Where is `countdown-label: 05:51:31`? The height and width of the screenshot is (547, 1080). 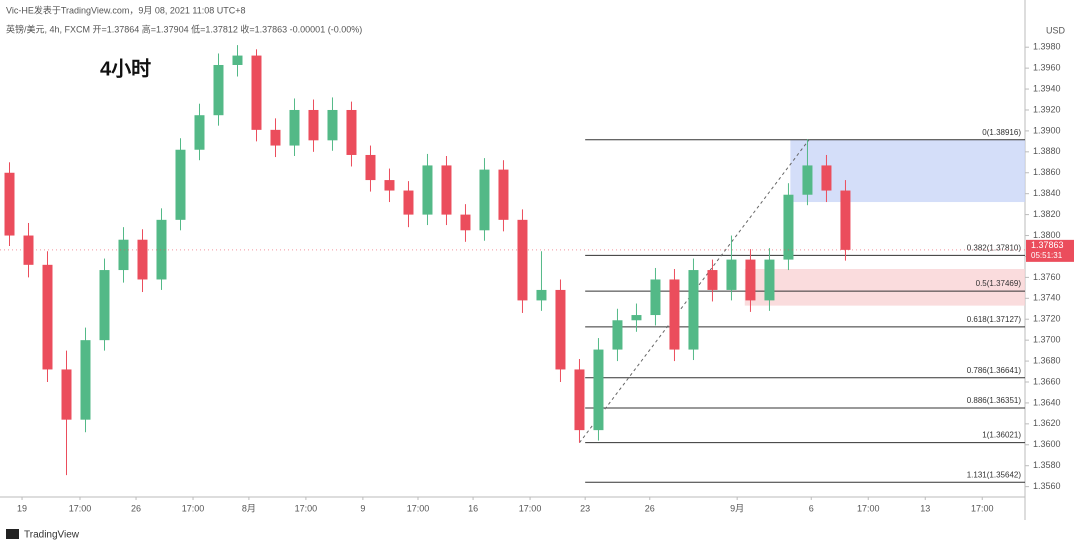
countdown-label: 05:51:31 is located at coordinates (1047, 255).